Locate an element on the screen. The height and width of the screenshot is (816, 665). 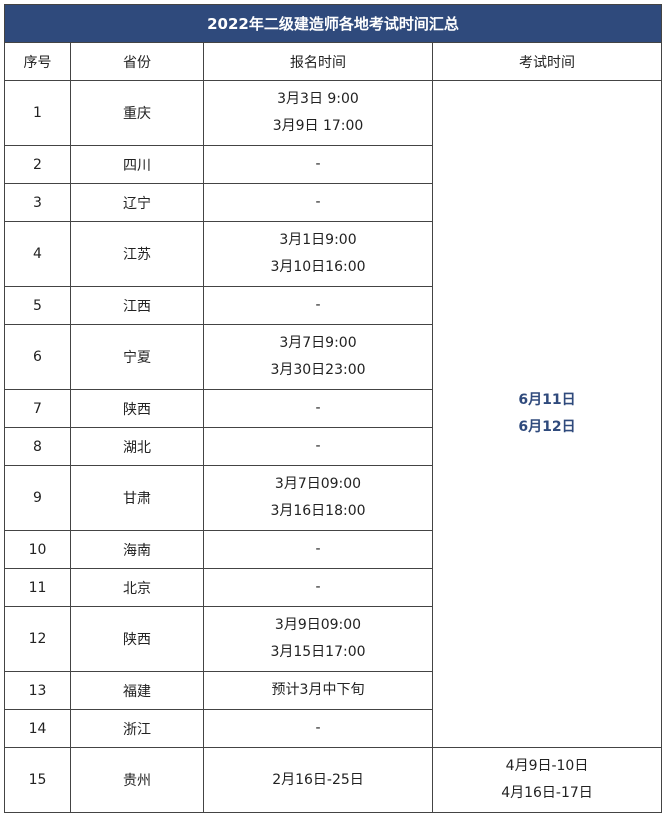
row-number: 7 is located at coordinates (37, 408).